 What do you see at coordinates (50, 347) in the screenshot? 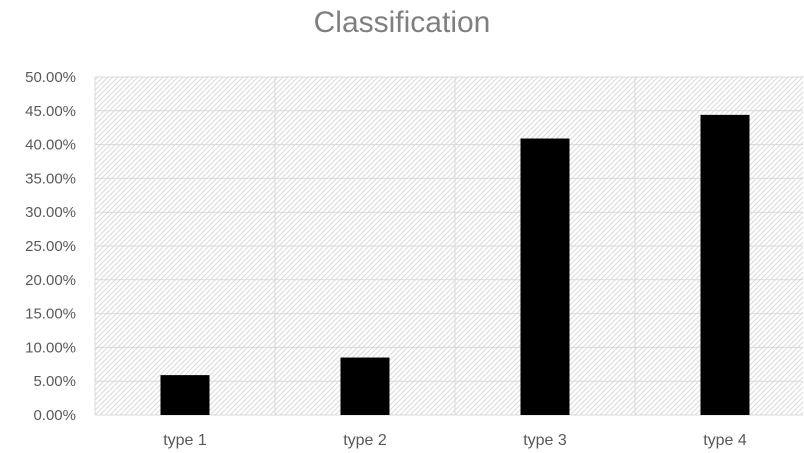
I see `y-tick-label: 10.00%` at bounding box center [50, 347].